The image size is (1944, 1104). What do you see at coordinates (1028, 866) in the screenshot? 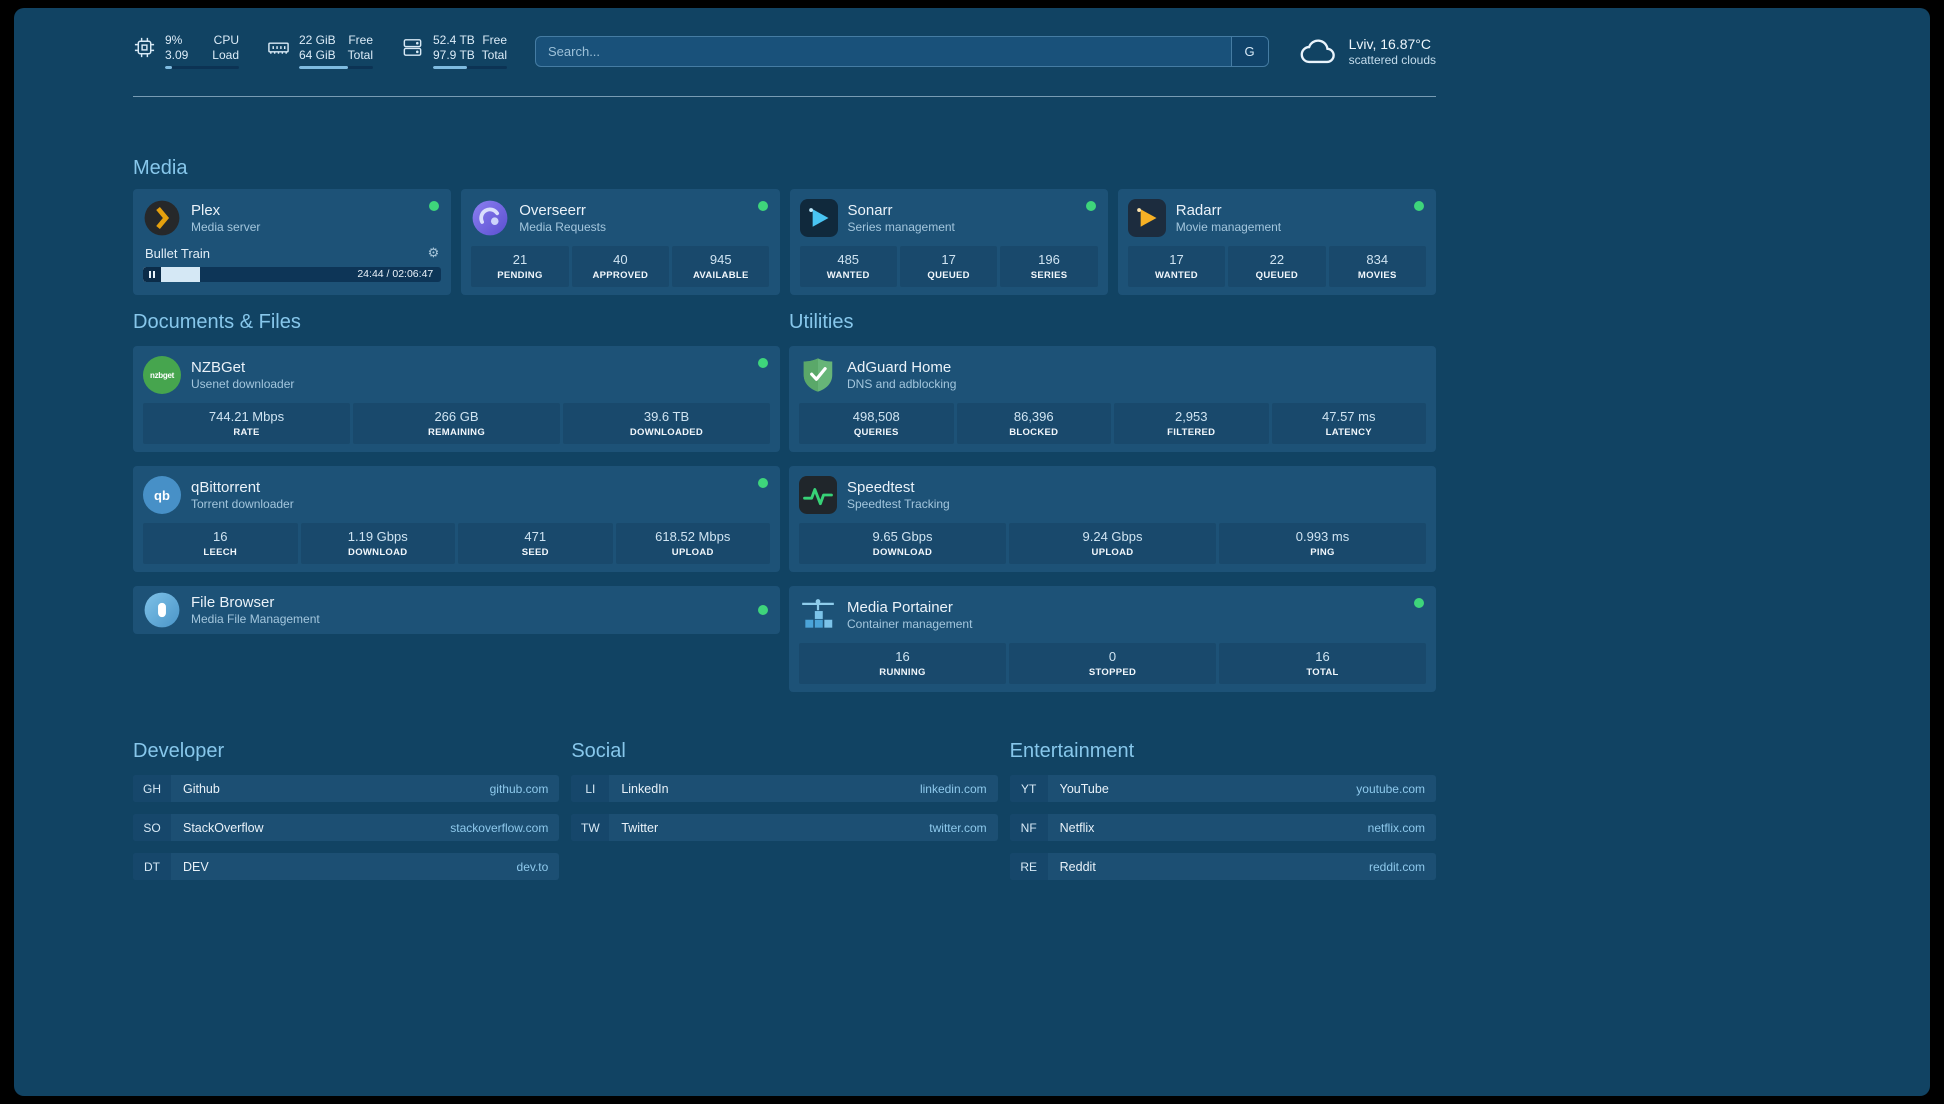
I see `bookmark-abbr: RE` at bounding box center [1028, 866].